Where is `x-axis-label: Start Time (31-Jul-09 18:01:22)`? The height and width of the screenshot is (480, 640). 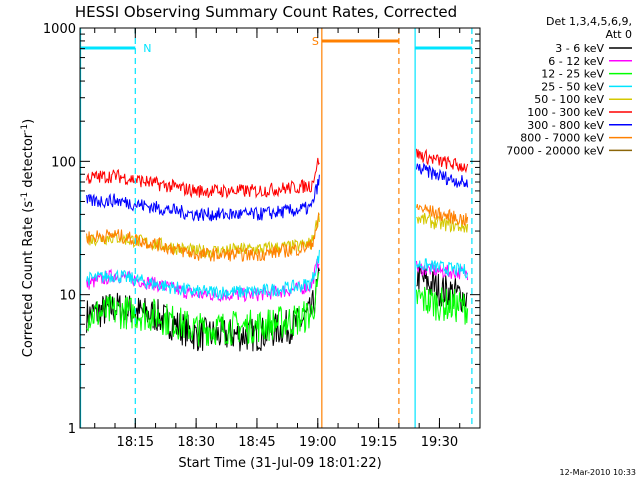 x-axis-label: Start Time (31-Jul-09 18:01:22) is located at coordinates (279, 463).